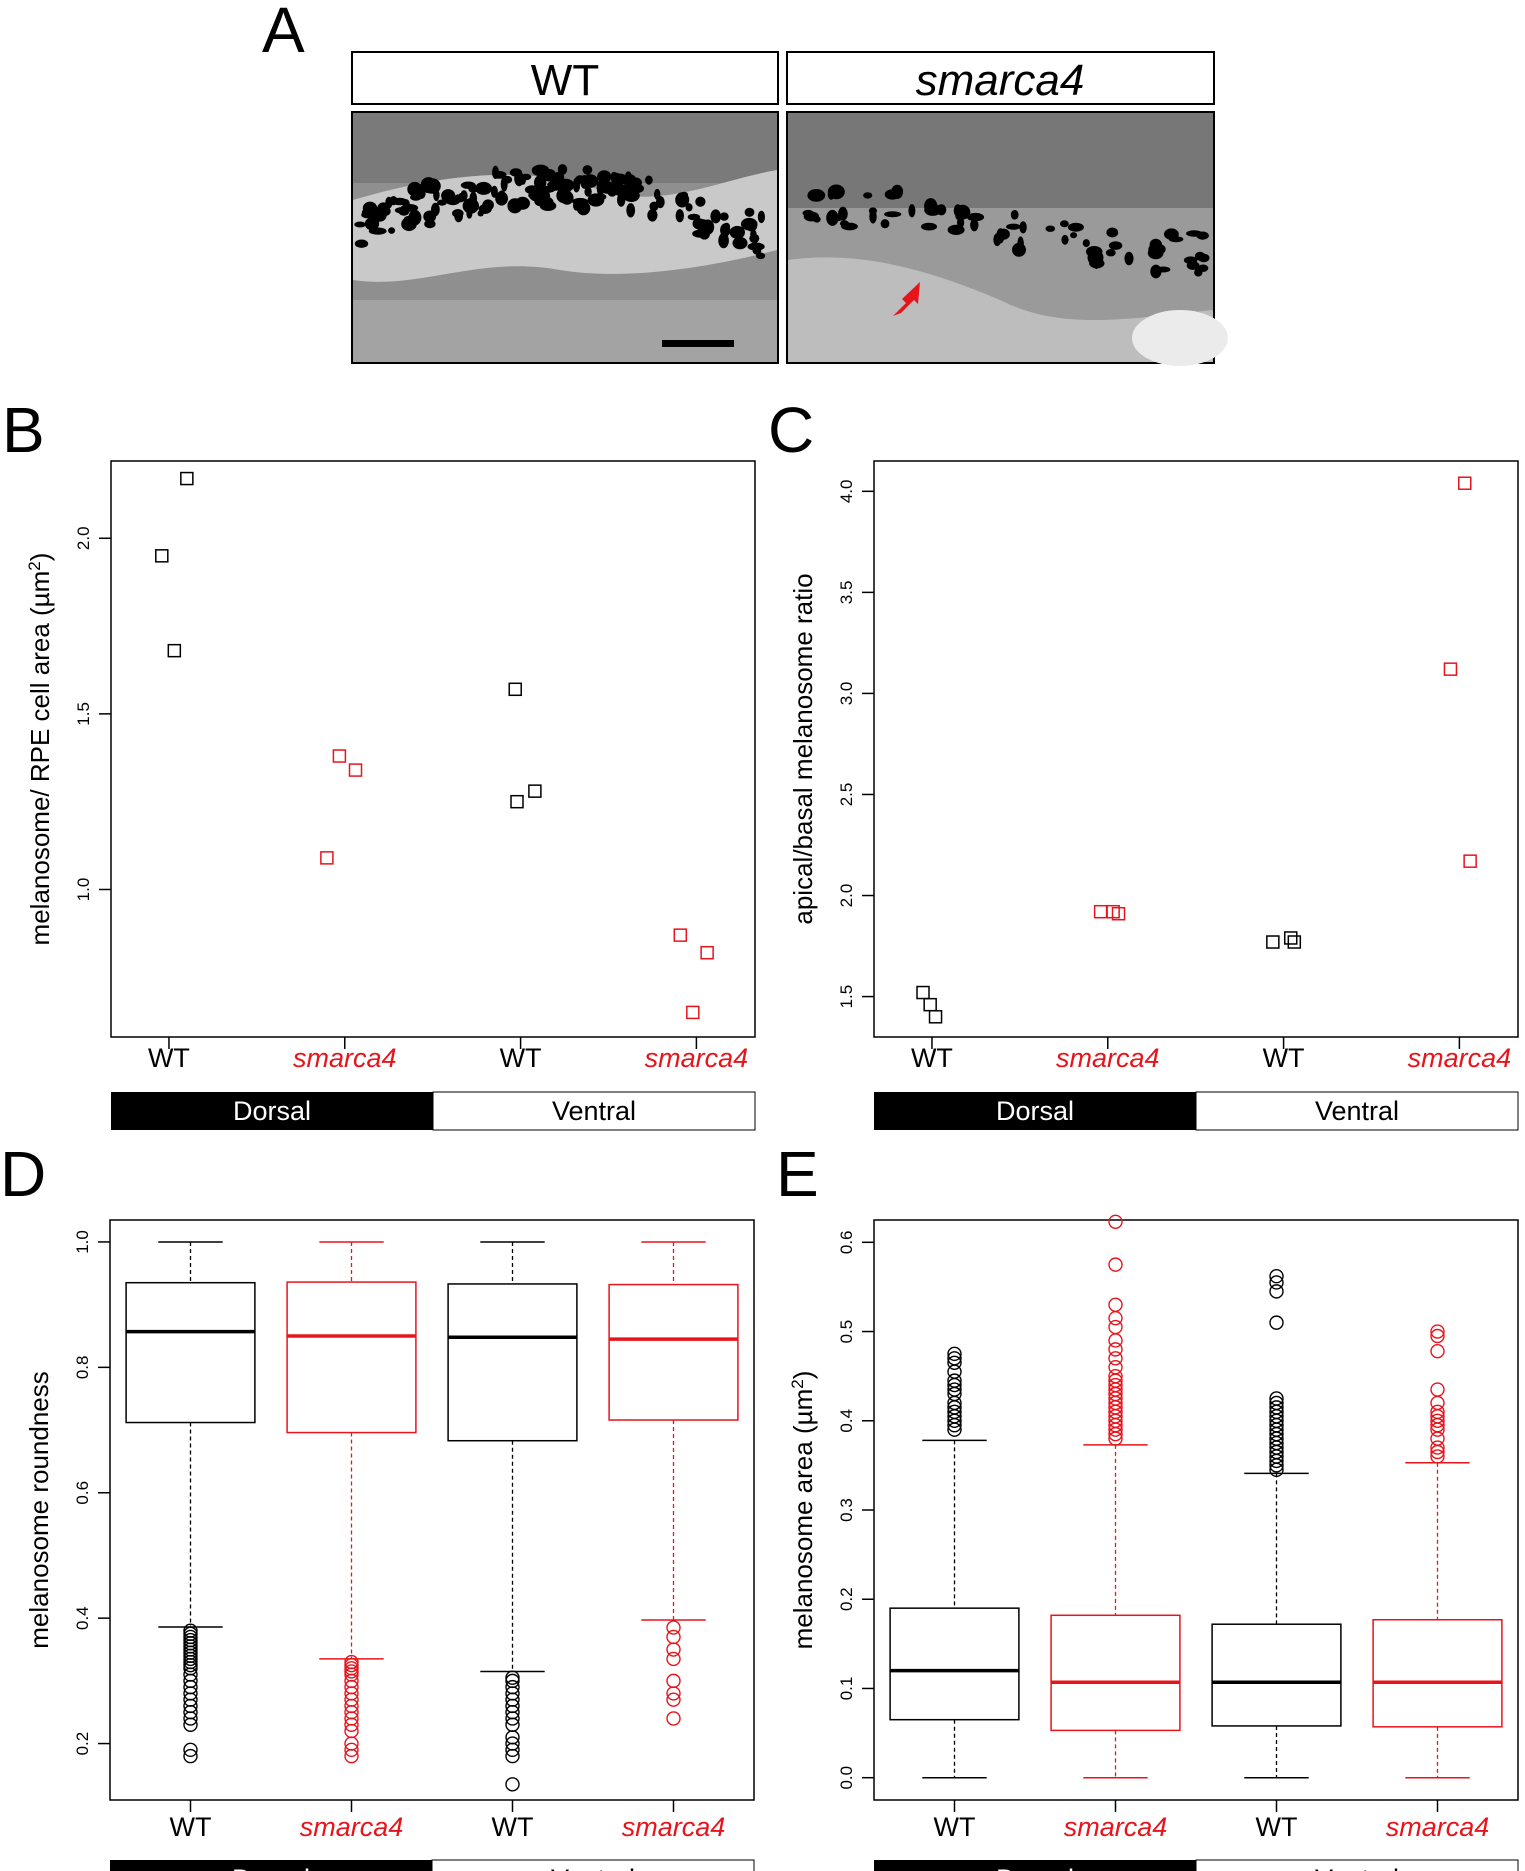  I want to click on y-tick-label-d: 0.2, so click(82, 1744).